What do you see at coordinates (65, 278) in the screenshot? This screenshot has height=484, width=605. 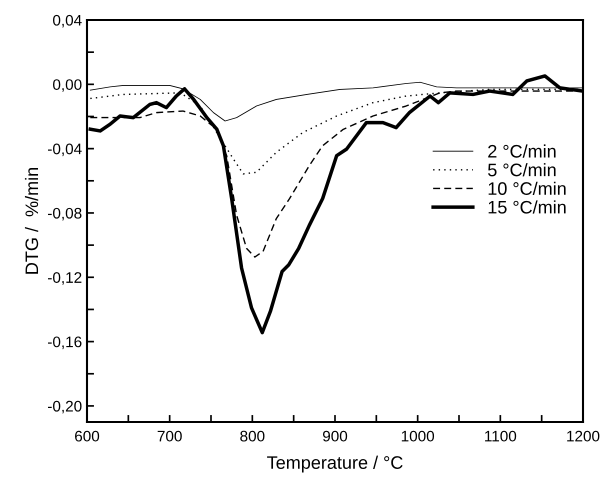 I see `y-tick-label: -0,12` at bounding box center [65, 278].